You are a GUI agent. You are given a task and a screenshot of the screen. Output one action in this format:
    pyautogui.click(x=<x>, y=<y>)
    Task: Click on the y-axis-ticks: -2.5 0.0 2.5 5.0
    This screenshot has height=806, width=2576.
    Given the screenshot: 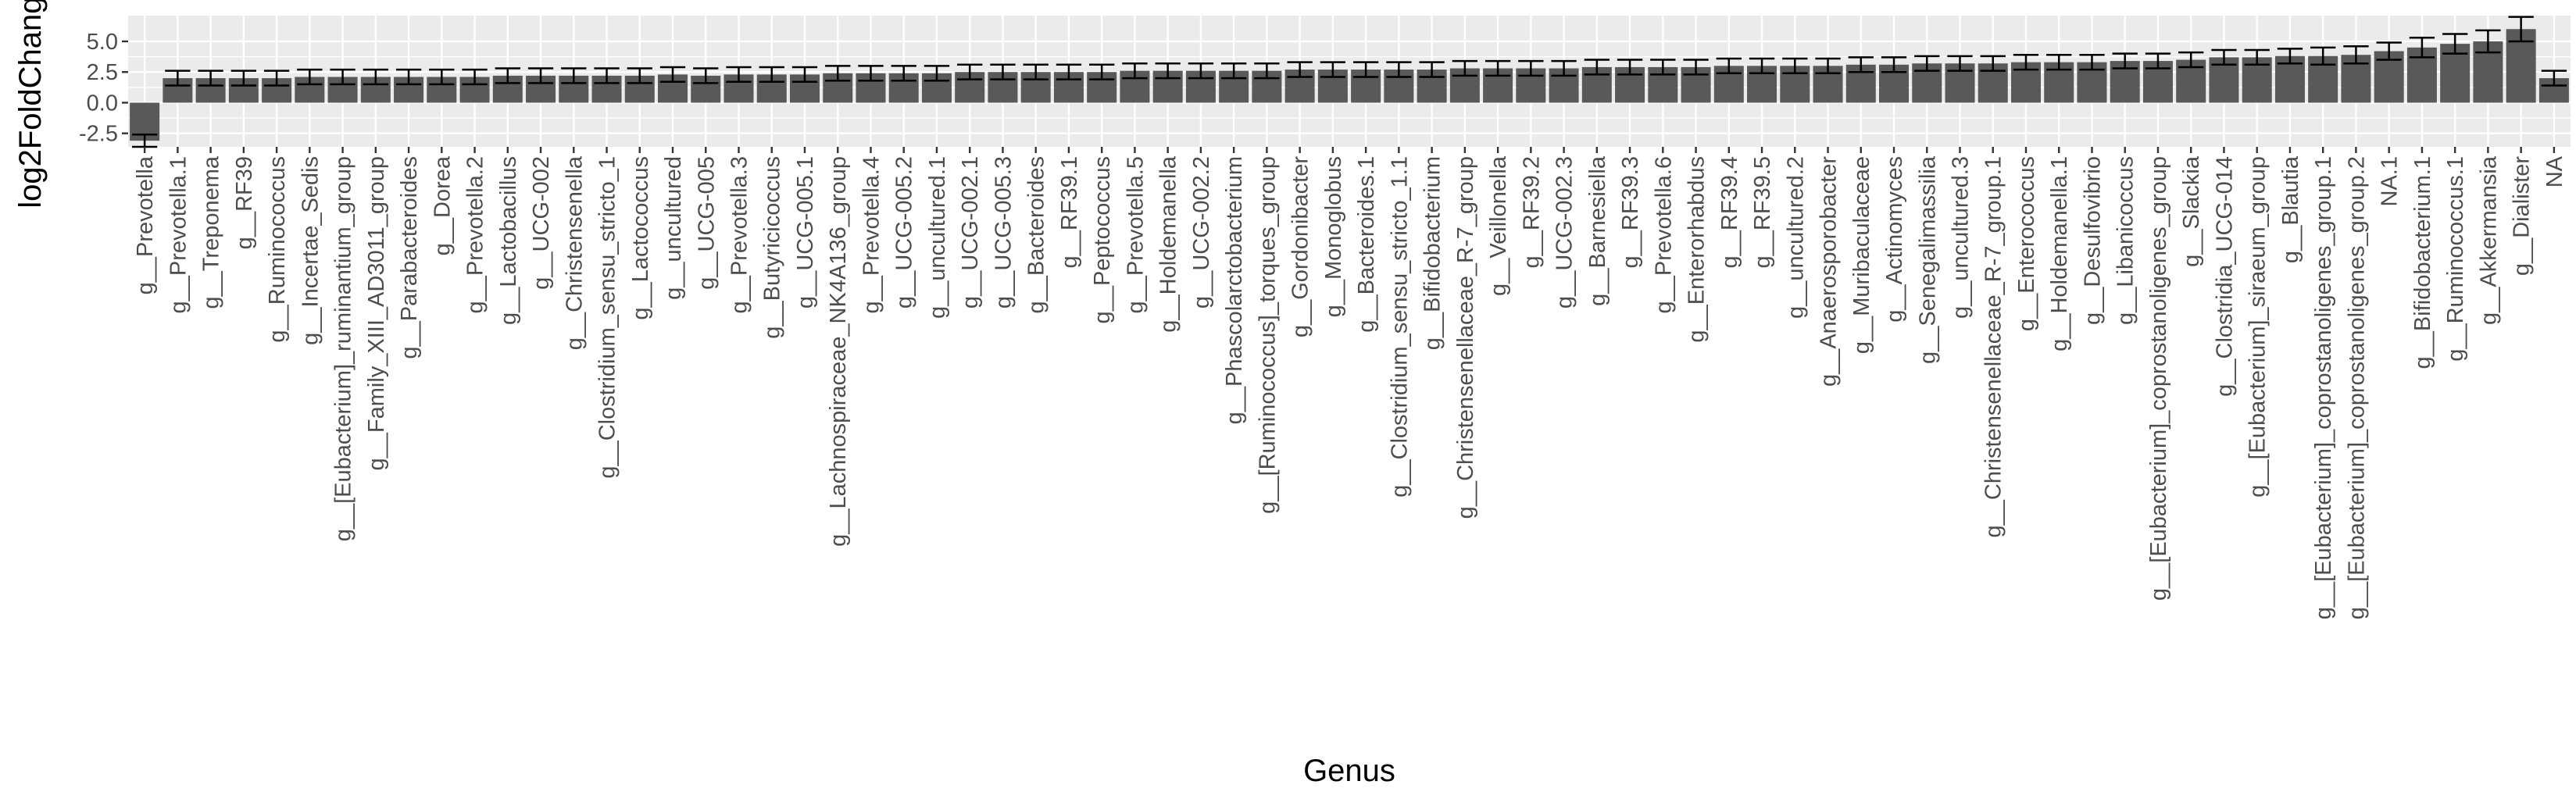 What is the action you would take?
    pyautogui.click(x=103, y=89)
    